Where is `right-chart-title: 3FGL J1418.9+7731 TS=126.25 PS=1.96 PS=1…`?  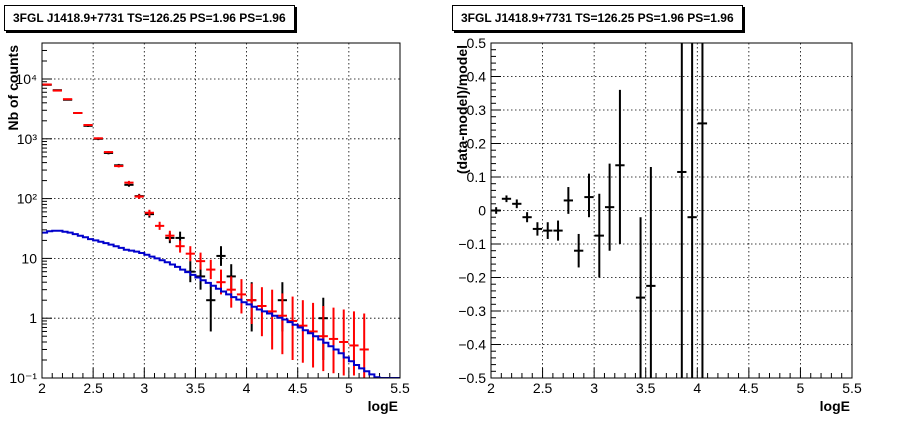
right-chart-title: 3FGL J1418.9+7731 TS=126.25 PS=1.96 PS=1… is located at coordinates (597, 18).